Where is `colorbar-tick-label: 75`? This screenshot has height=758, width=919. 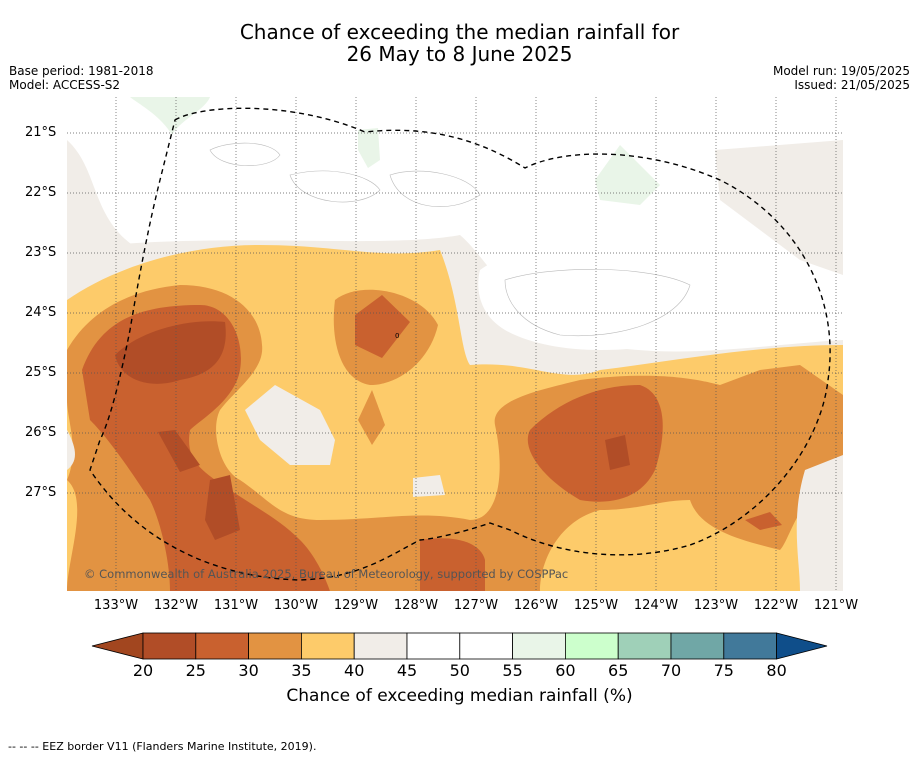 colorbar-tick-label: 75 is located at coordinates (723, 670).